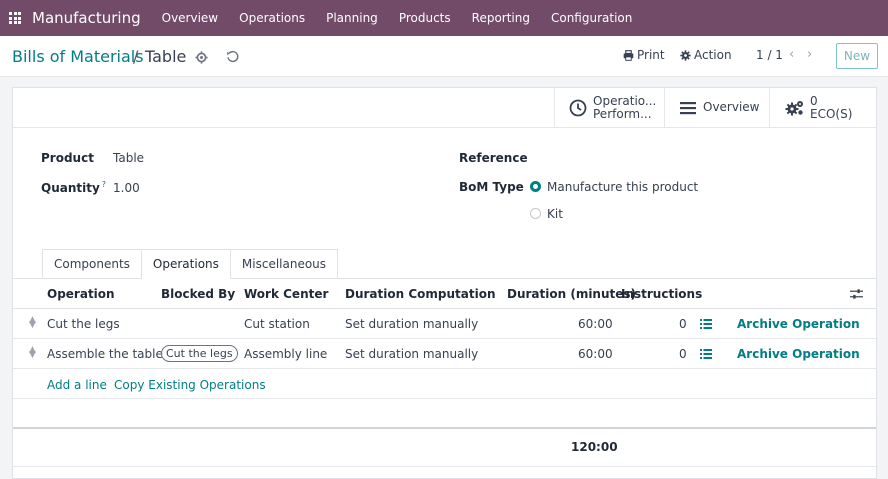 Image resolution: width=888 pixels, height=479 pixels. I want to click on print-button: Print, so click(644, 55).